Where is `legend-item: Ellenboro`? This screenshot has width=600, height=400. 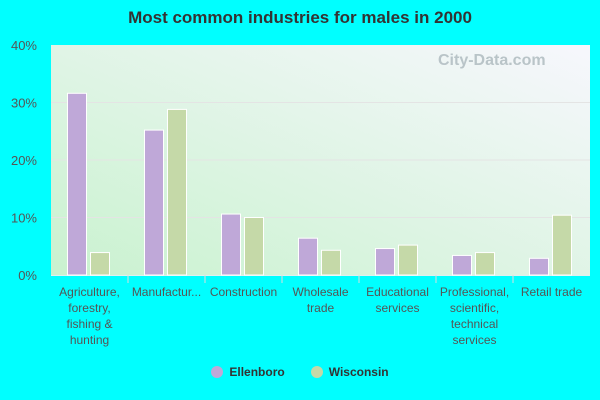
legend-item: Ellenboro is located at coordinates (248, 372).